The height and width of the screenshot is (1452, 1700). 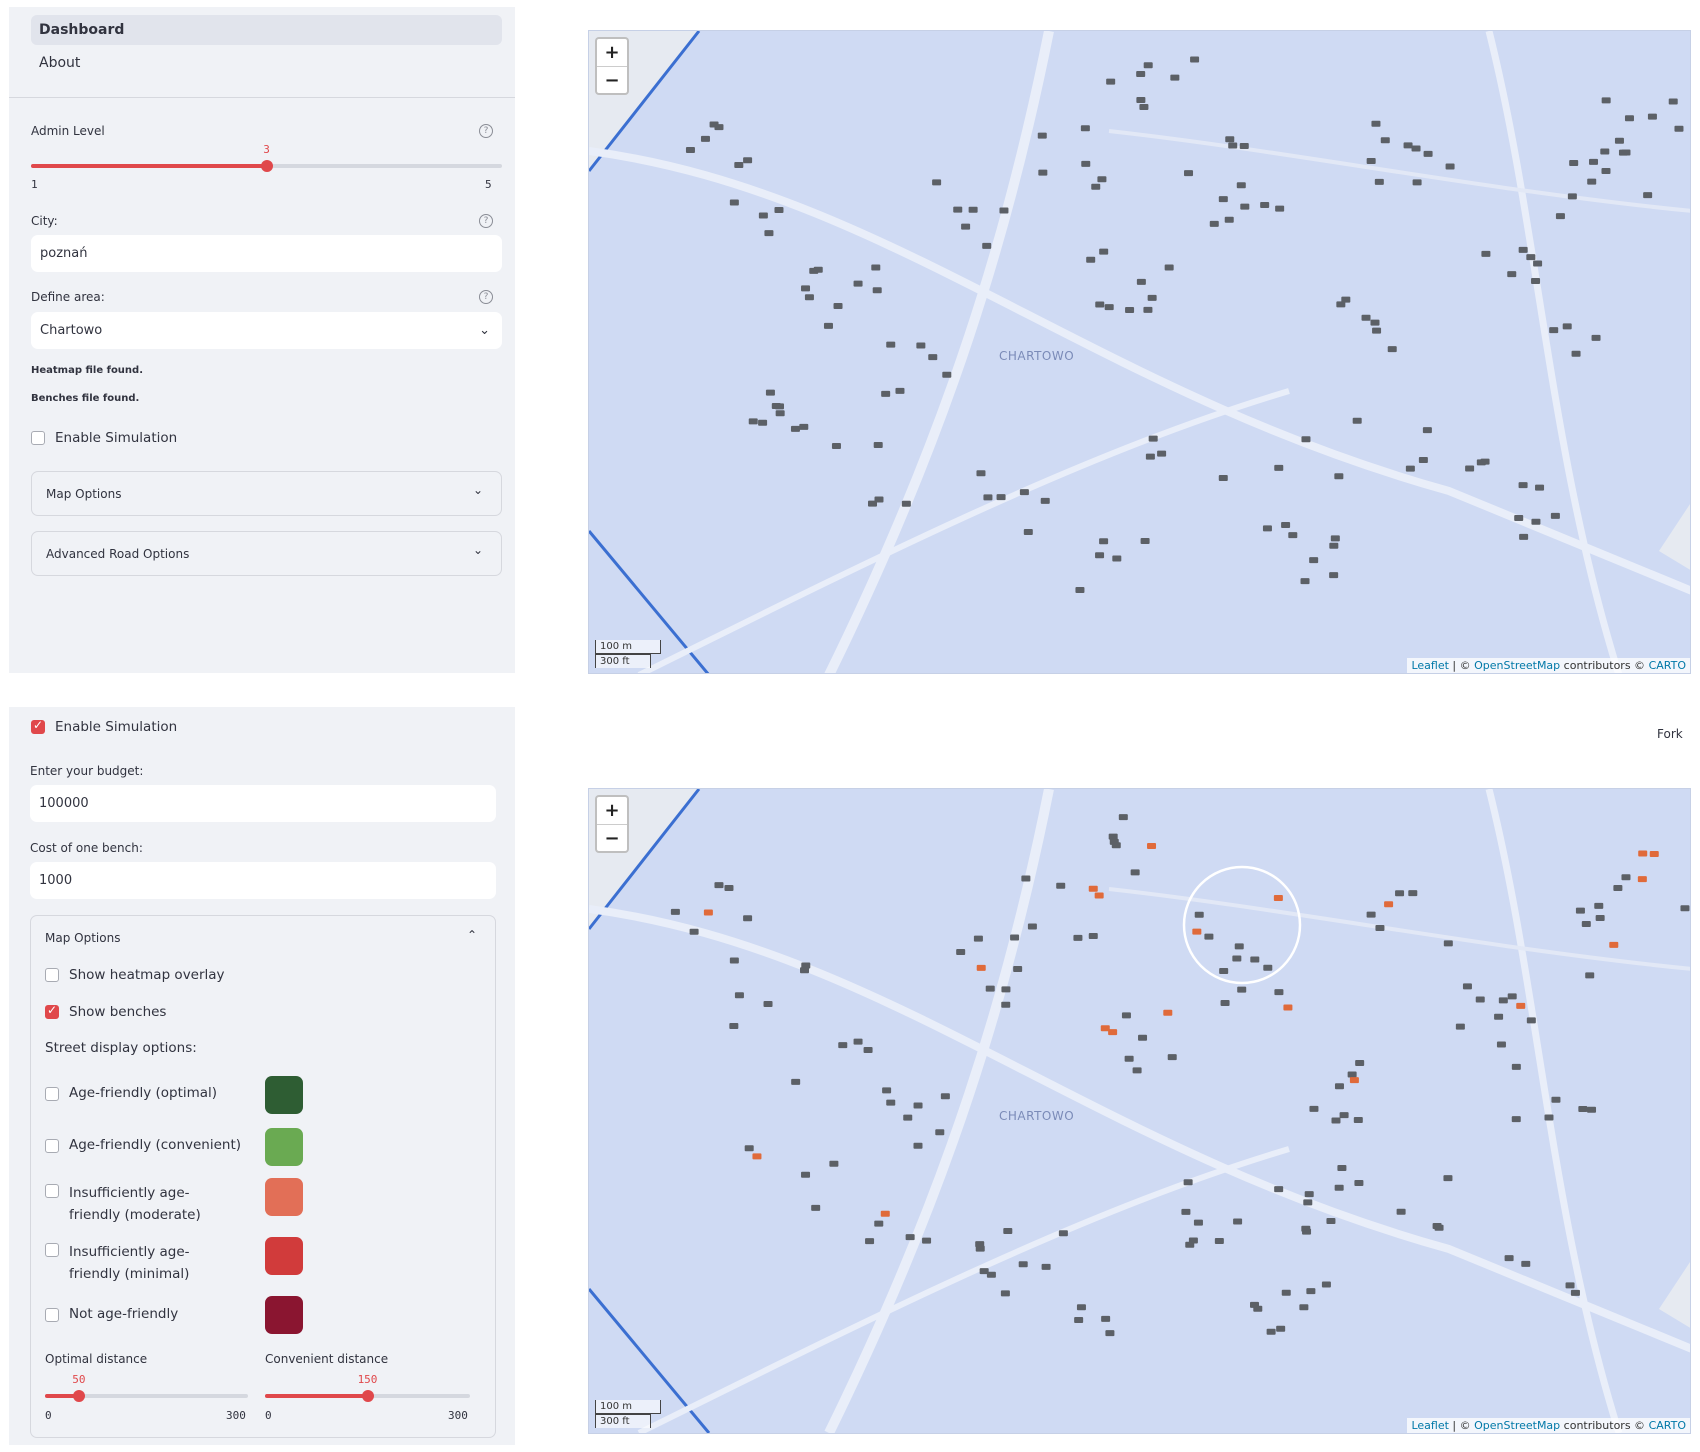 What do you see at coordinates (52, 1315) in the screenshot?
I see `street-not-friendly-checkbox` at bounding box center [52, 1315].